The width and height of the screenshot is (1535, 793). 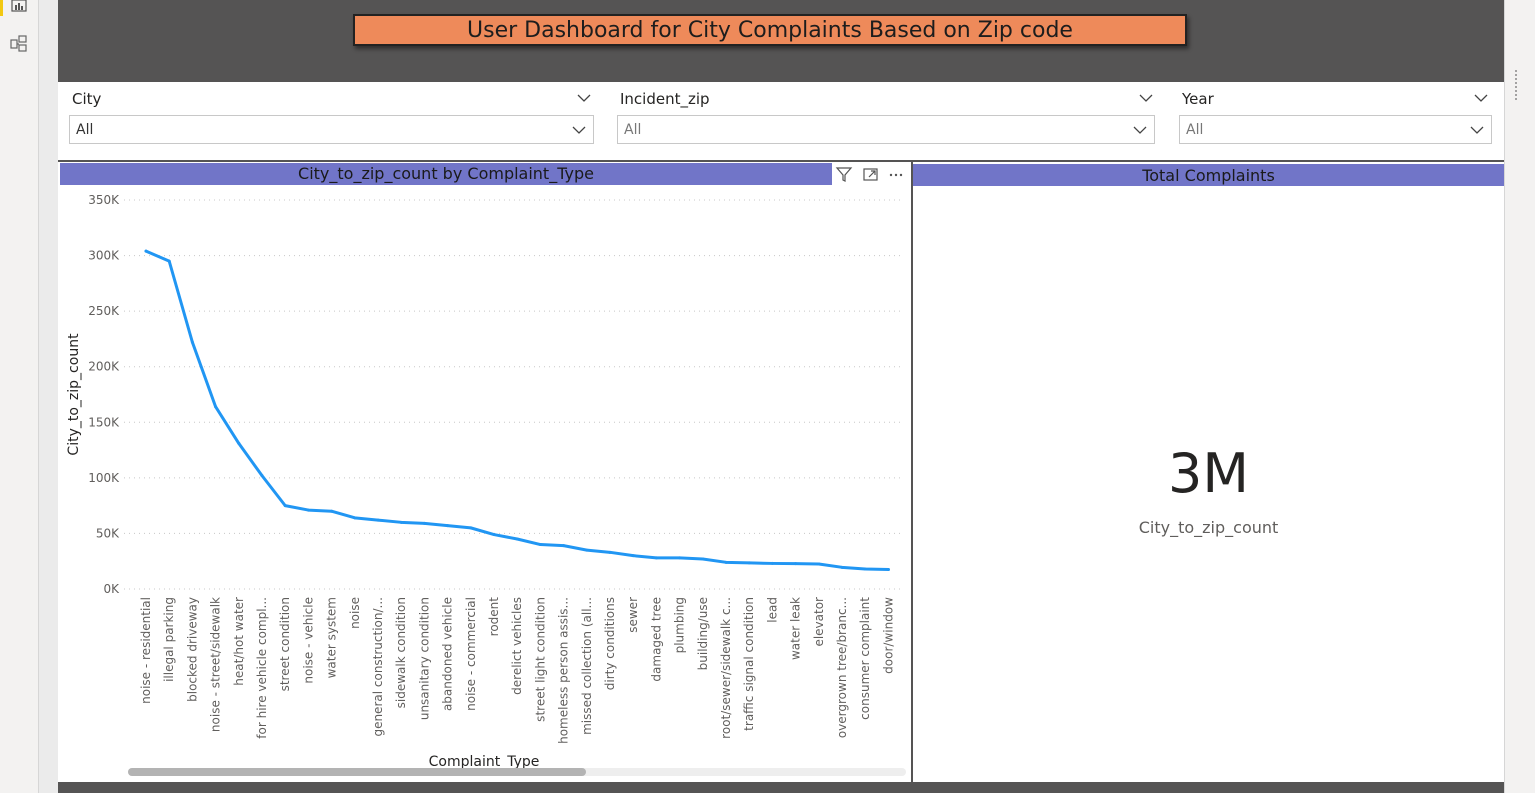 I want to click on x-tick-label: lead, so click(x=772, y=610).